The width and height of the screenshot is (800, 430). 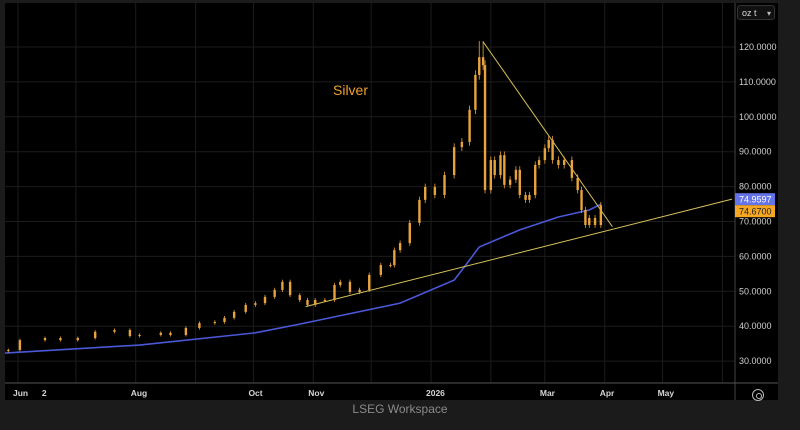 I want to click on y-tick-label: 110.0000, so click(x=757, y=82).